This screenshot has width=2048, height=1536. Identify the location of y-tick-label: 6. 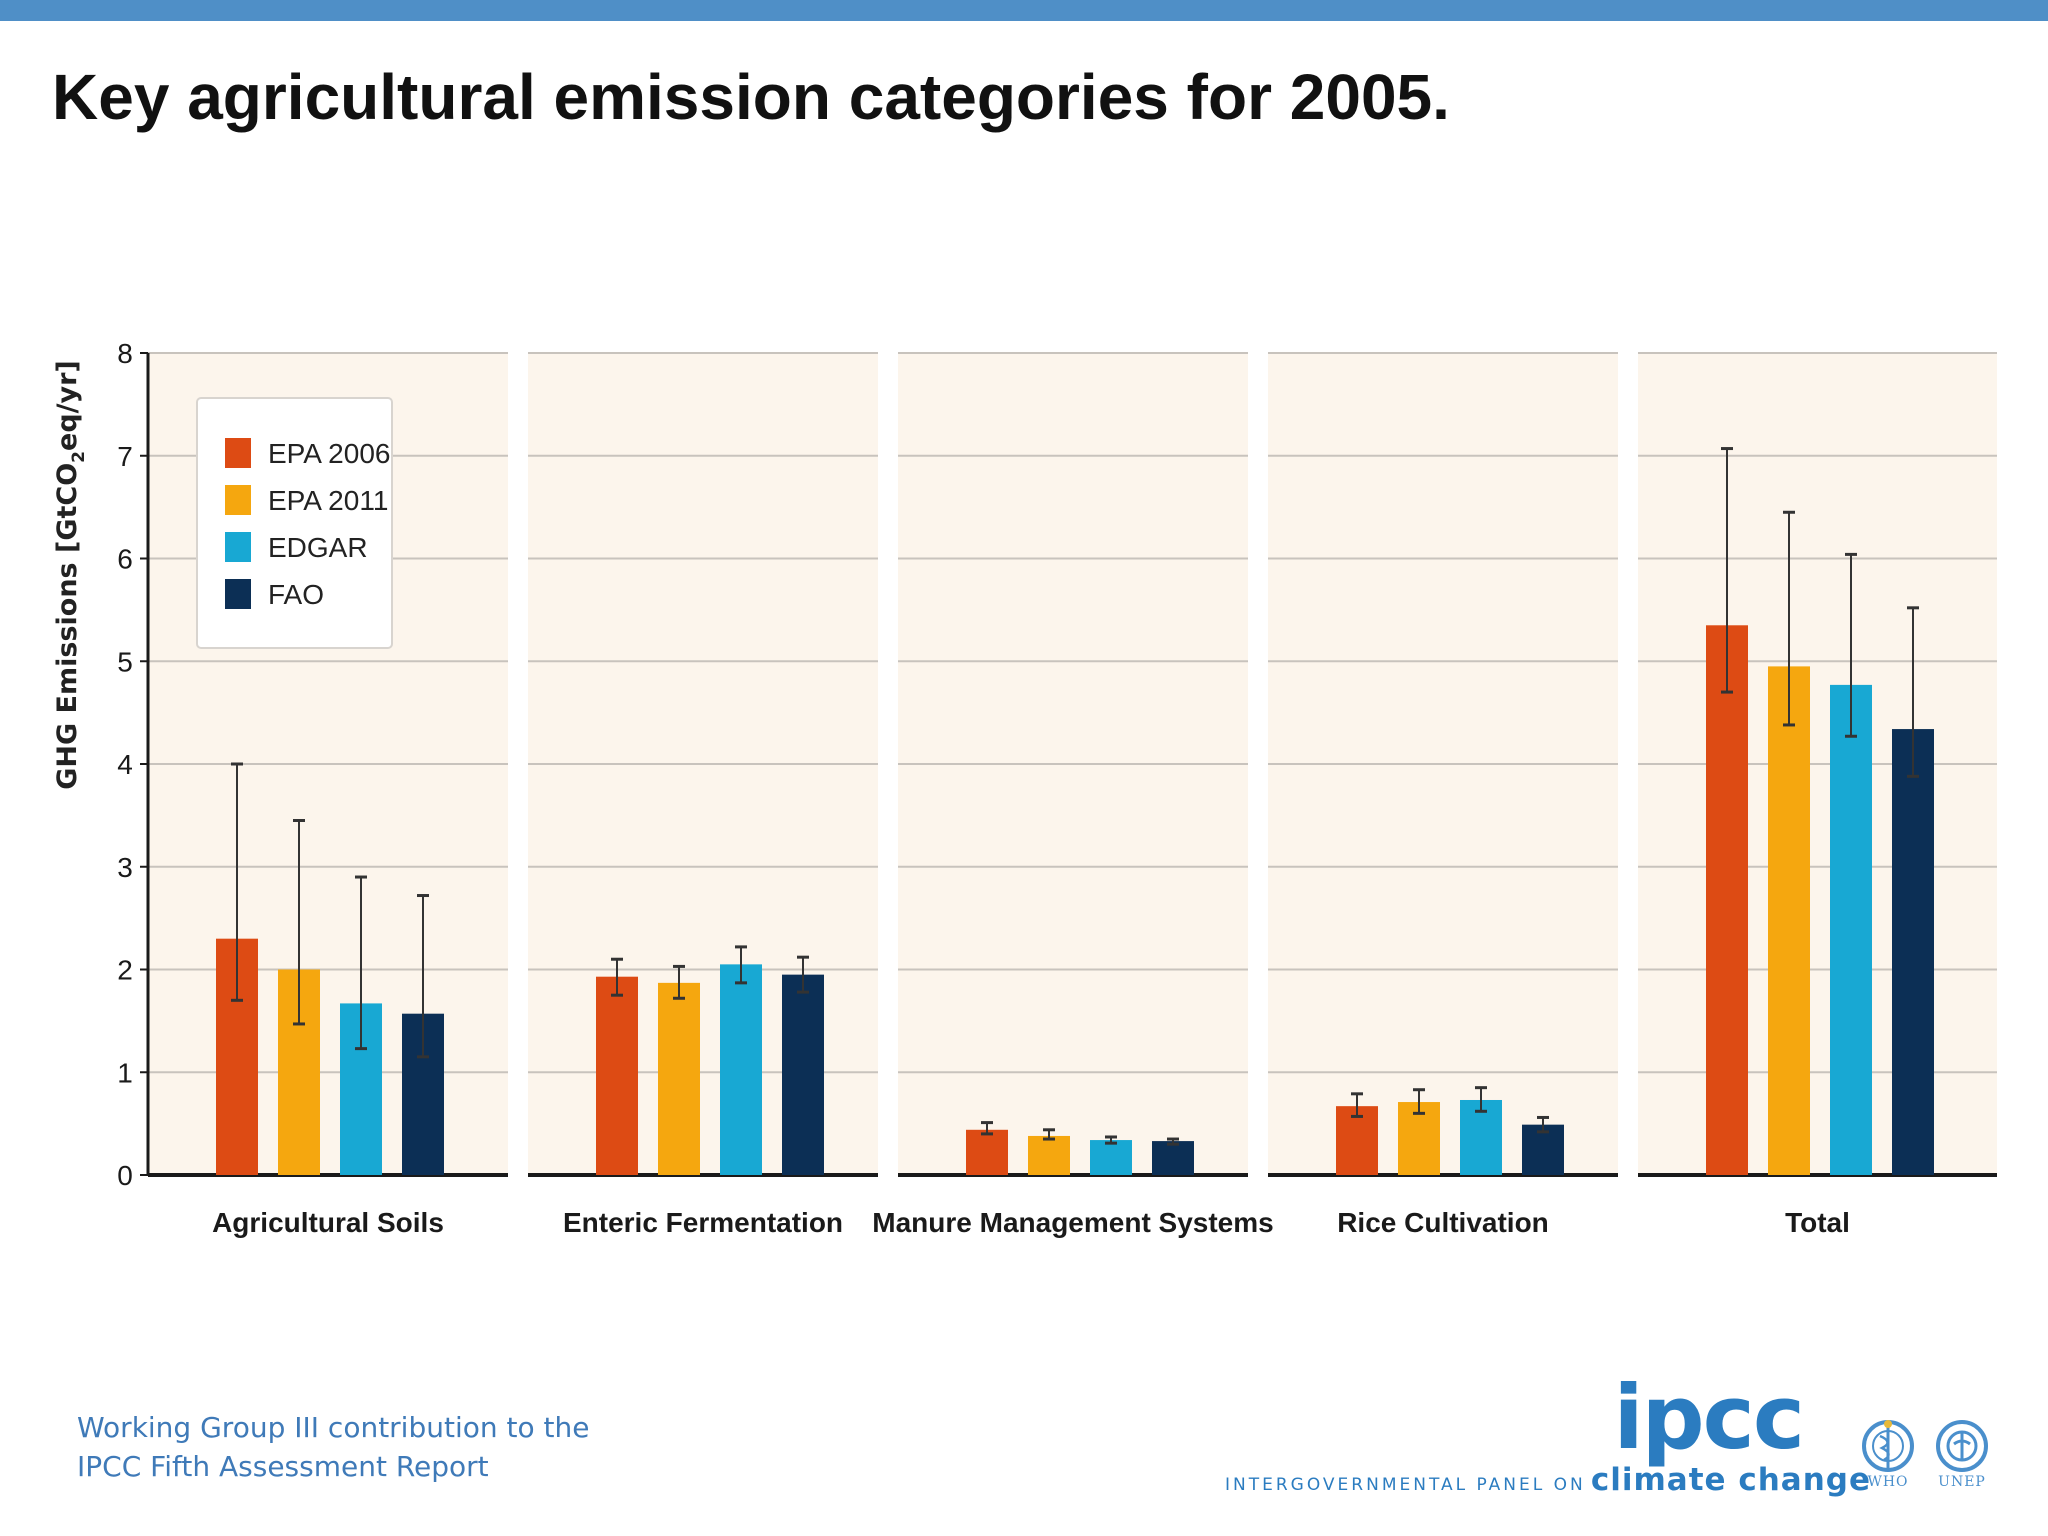
(125, 559).